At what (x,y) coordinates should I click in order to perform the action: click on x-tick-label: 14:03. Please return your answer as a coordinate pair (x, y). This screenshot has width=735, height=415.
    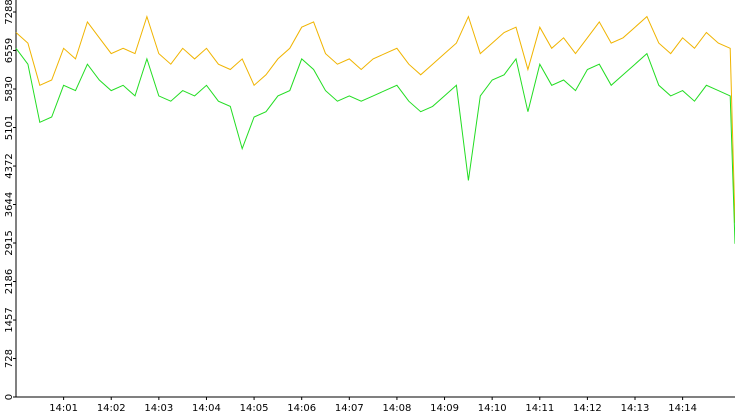
    Looking at the image, I should click on (158, 408).